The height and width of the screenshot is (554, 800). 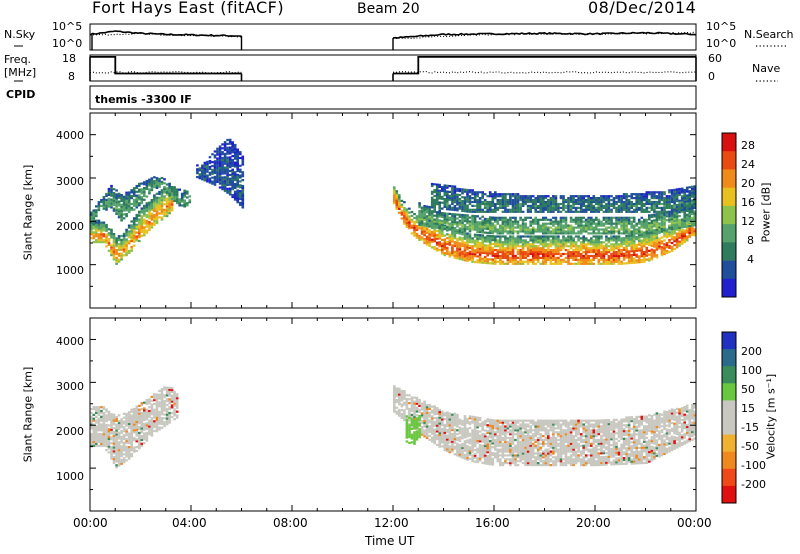 What do you see at coordinates (596, 257) in the screenshot?
I see `power-cell-3-1946` at bounding box center [596, 257].